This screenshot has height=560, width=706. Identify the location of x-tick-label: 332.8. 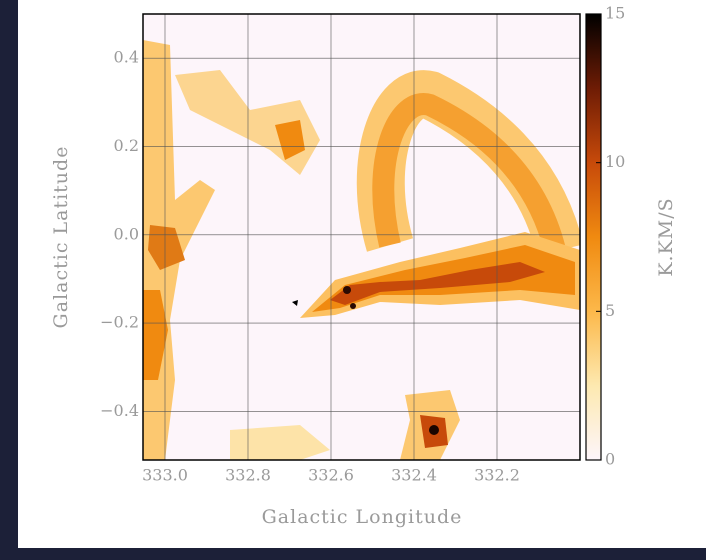
(248, 475).